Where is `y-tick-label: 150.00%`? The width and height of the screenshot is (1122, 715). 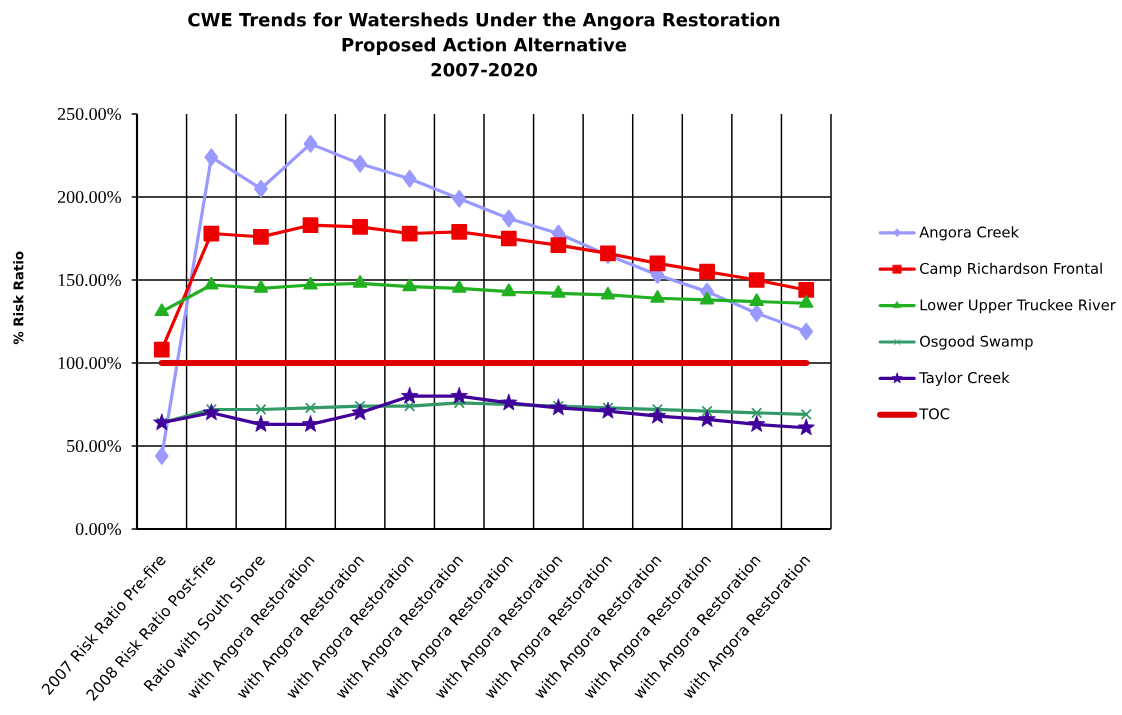
y-tick-label: 150.00% is located at coordinates (90, 280).